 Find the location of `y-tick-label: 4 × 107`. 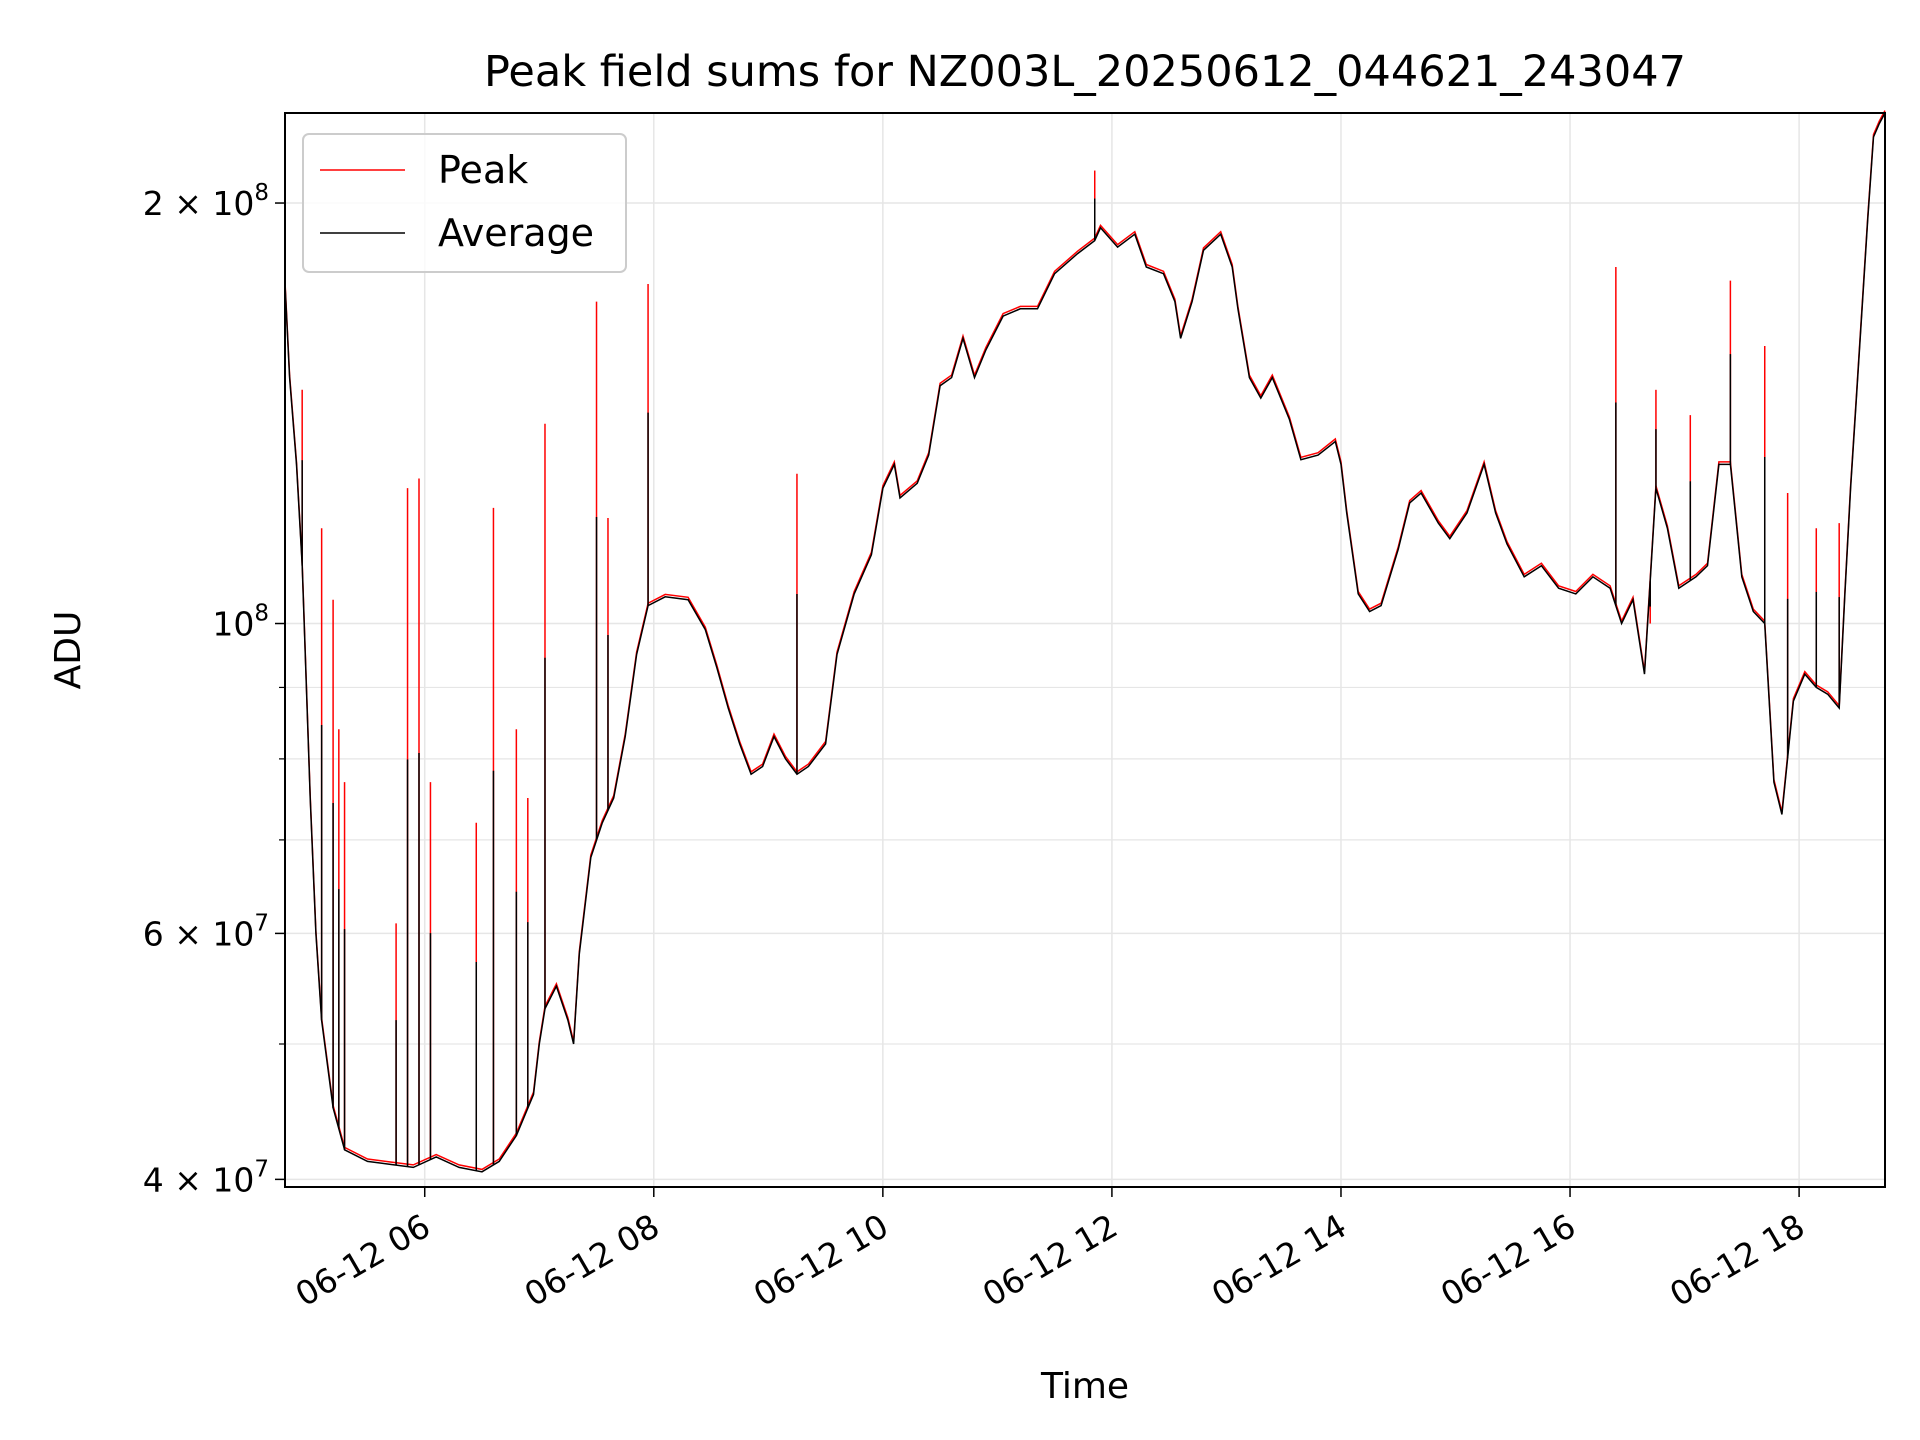

y-tick-label: 4 × 107 is located at coordinates (206, 1177).